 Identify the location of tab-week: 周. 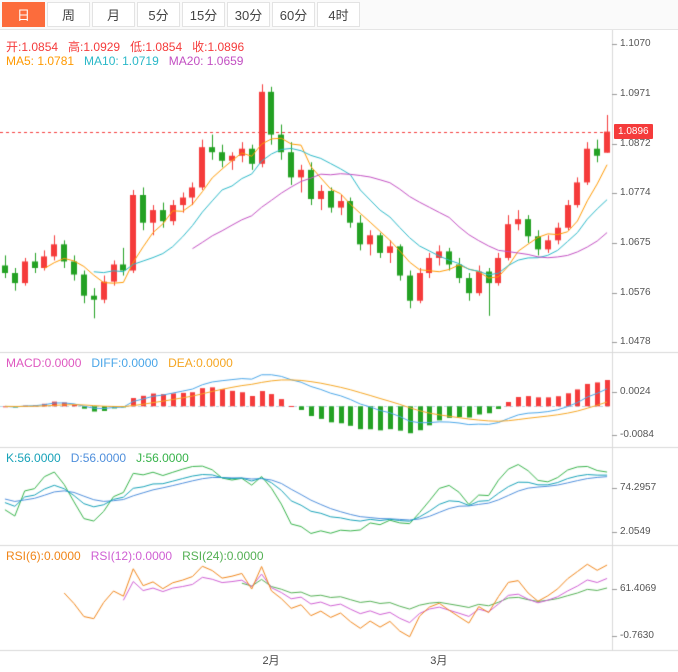
(68, 14).